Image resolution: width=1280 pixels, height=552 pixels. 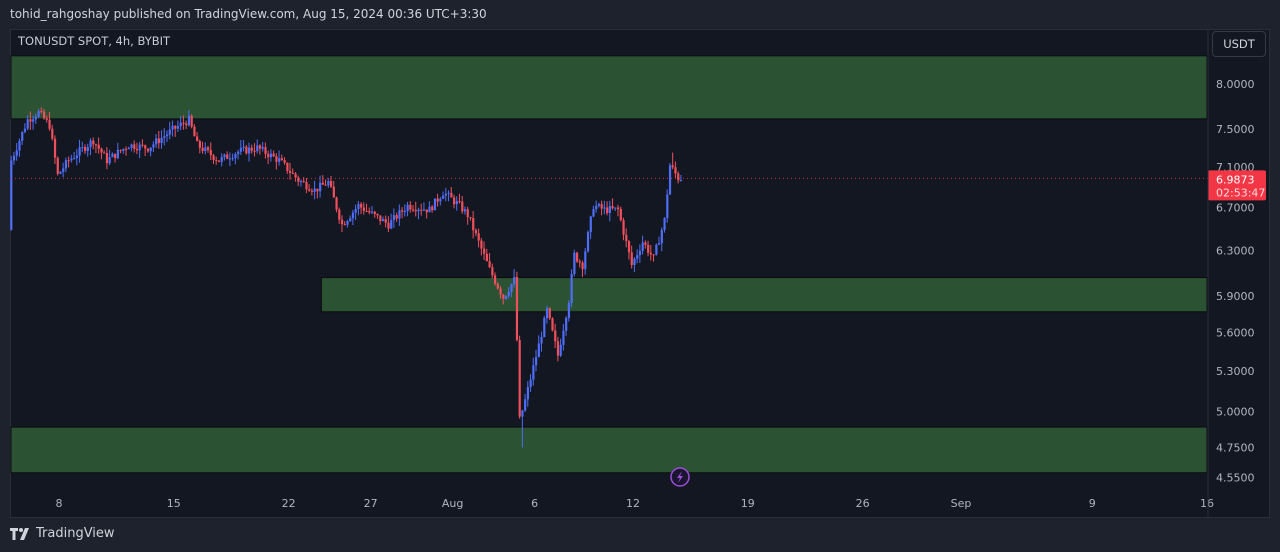 I want to click on tradingview-footer: TradingView, so click(x=62, y=533).